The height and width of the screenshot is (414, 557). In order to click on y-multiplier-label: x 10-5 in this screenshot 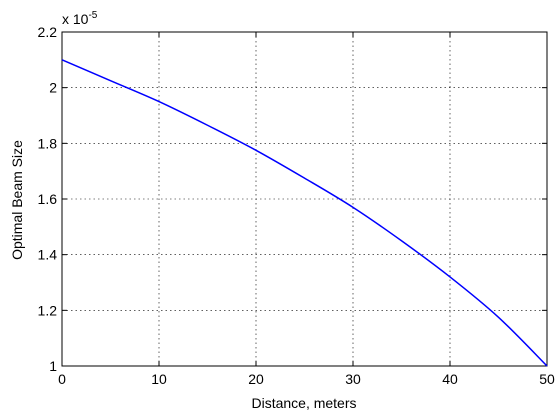, I will do `click(80, 18)`.